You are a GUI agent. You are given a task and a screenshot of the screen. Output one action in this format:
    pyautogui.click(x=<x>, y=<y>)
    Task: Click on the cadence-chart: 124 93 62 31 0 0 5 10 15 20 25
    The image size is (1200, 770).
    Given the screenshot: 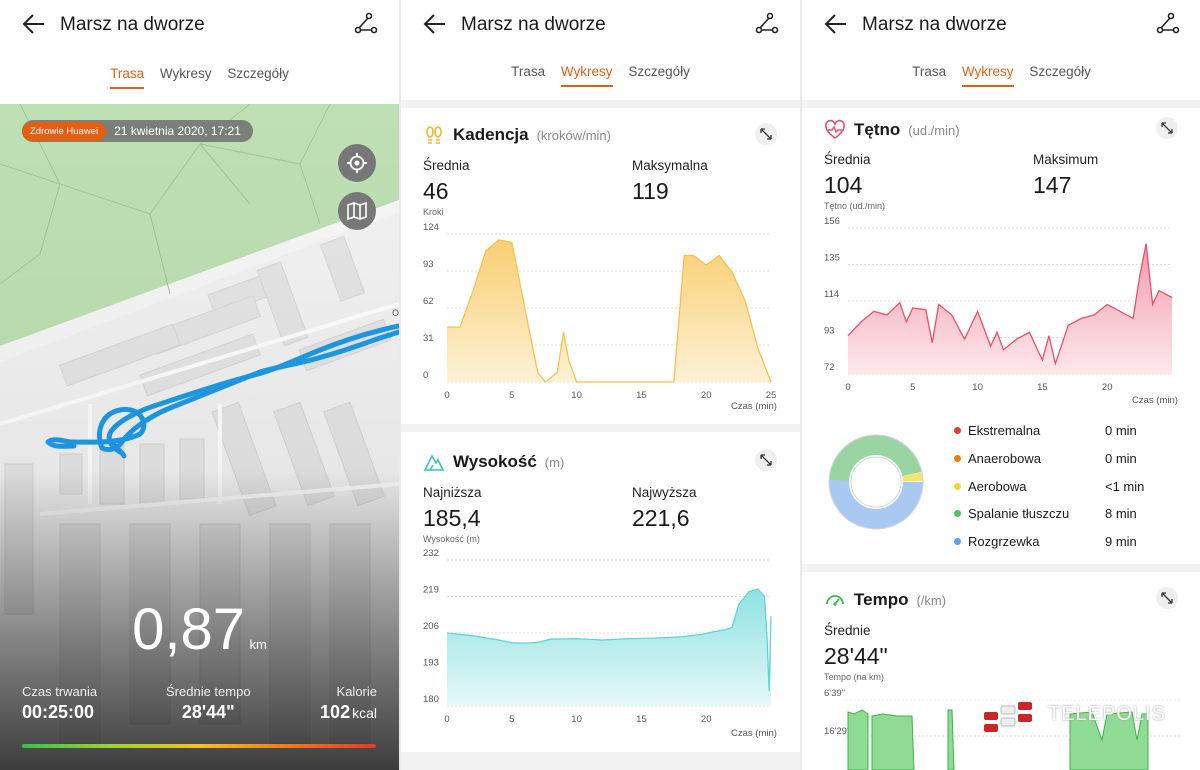 What is the action you would take?
    pyautogui.click(x=600, y=318)
    